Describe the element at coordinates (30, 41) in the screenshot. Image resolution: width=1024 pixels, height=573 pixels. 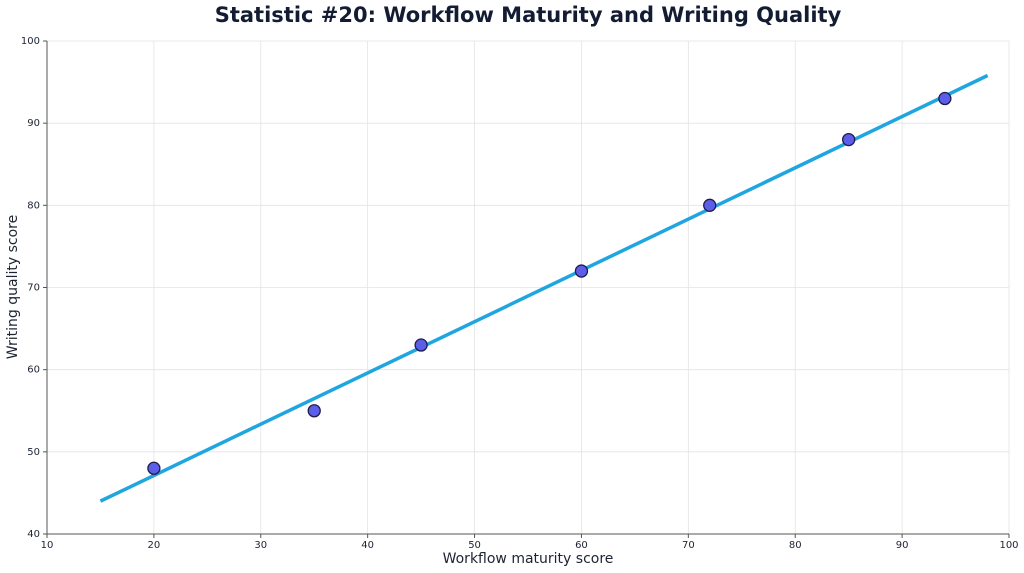
I see `y-tick-label: 100` at that location.